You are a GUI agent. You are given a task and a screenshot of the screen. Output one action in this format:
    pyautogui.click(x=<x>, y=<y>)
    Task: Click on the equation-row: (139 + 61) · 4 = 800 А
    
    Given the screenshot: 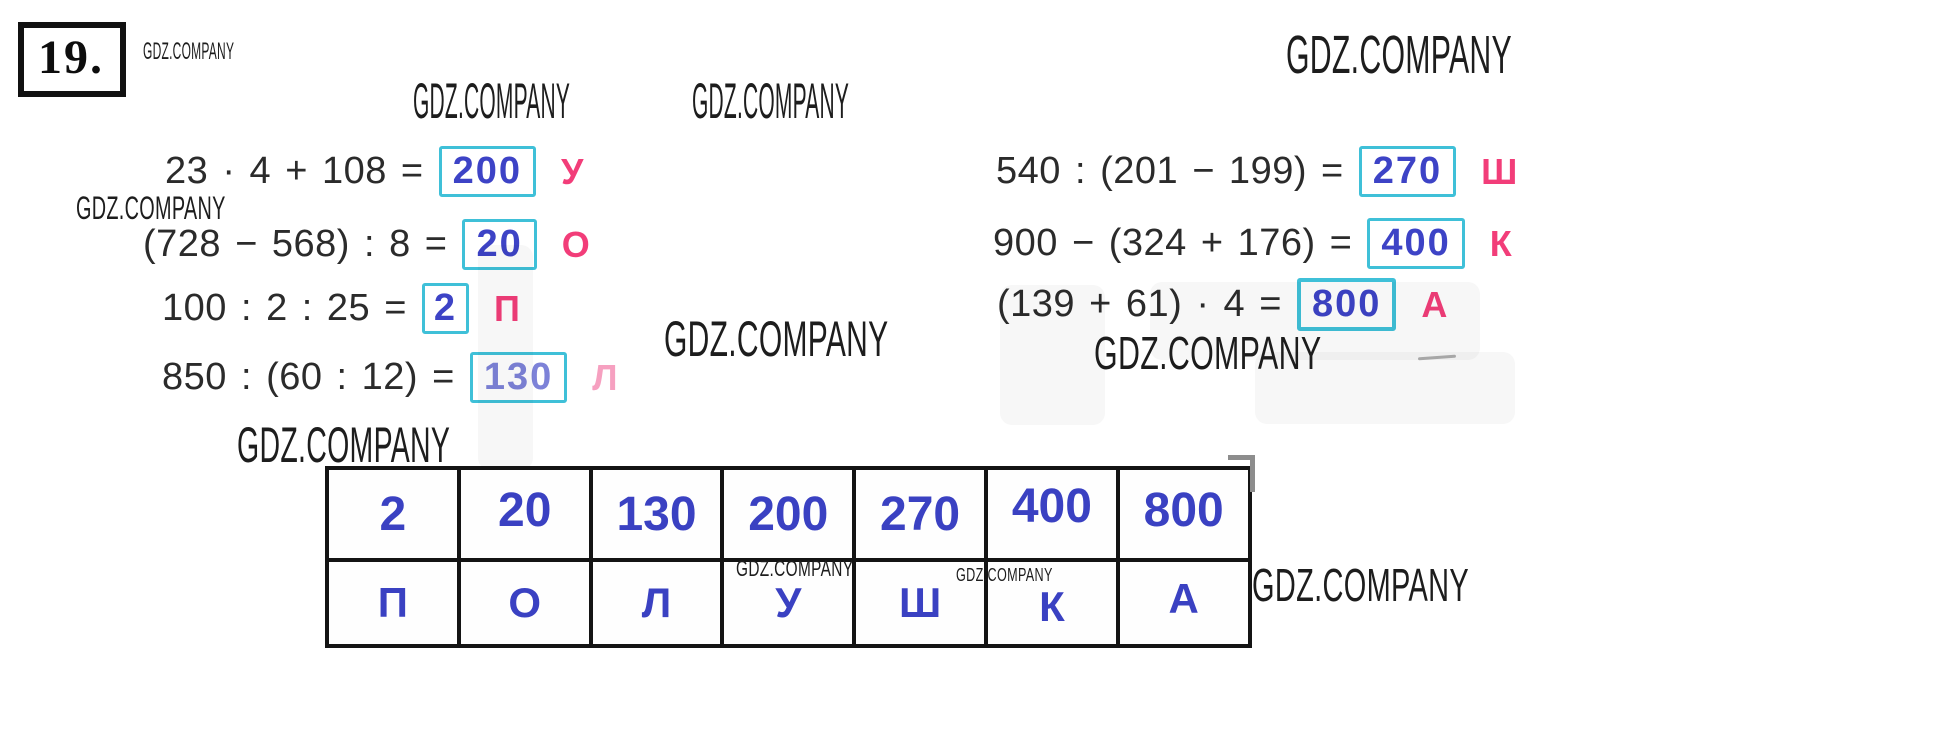 What is the action you would take?
    pyautogui.click(x=1222, y=304)
    